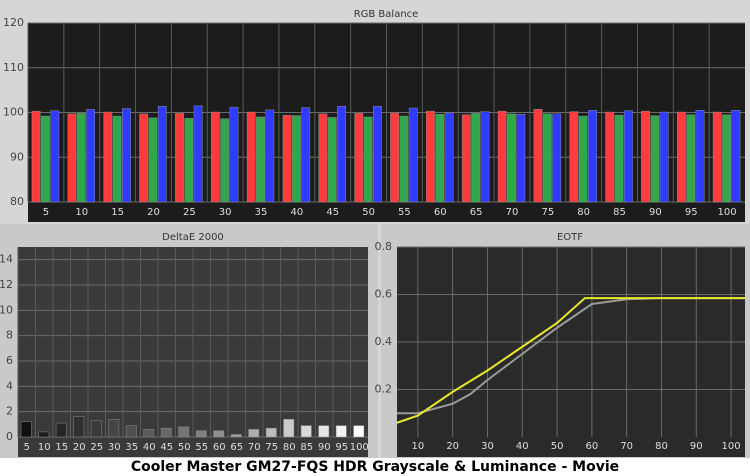  Describe the element at coordinates (384, 389) in the screenshot. I see `y-tick-label: 0.2` at that location.